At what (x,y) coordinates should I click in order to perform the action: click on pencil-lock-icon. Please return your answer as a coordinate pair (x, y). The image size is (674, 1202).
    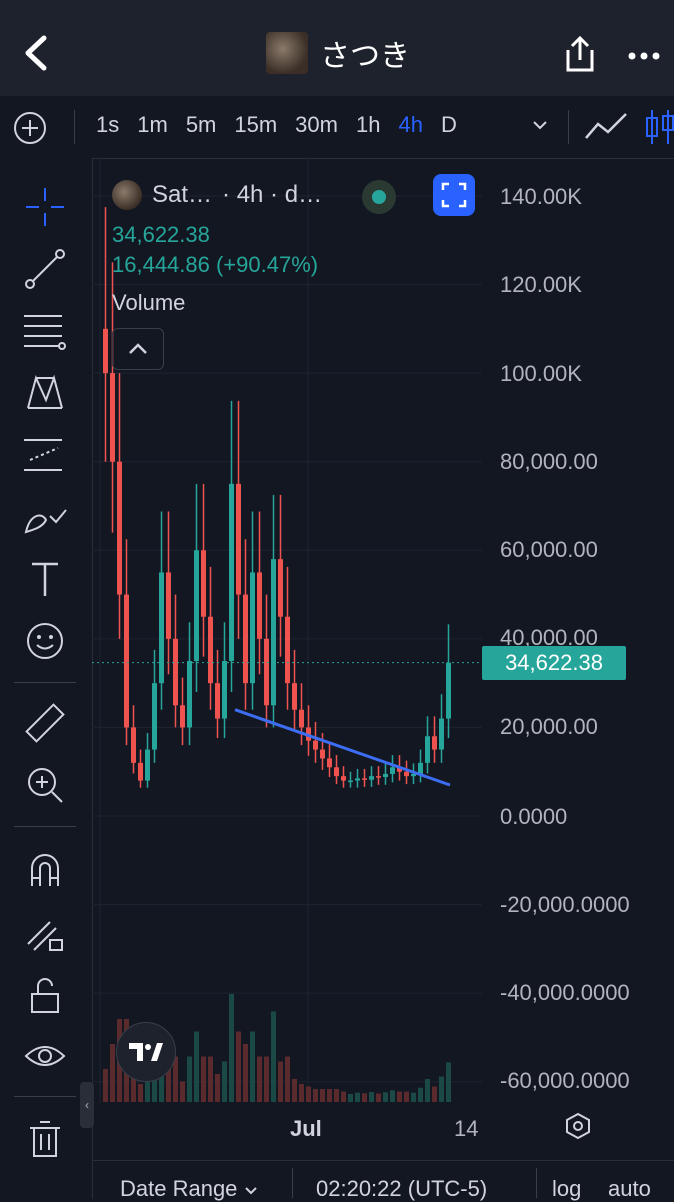
    Looking at the image, I should click on (45, 936).